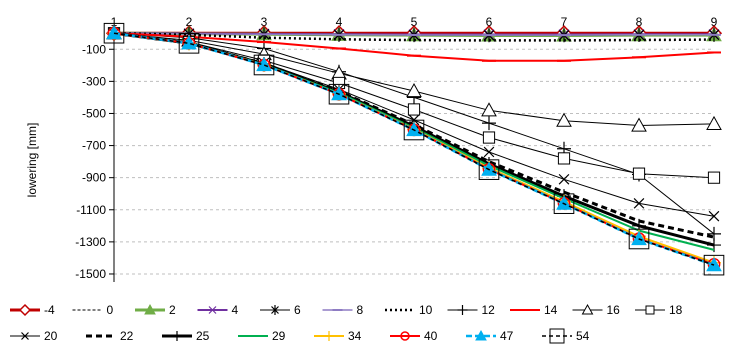 This screenshot has width=732, height=348. Describe the element at coordinates (534, 310) in the screenshot. I see `legend-item-14: 14` at that location.